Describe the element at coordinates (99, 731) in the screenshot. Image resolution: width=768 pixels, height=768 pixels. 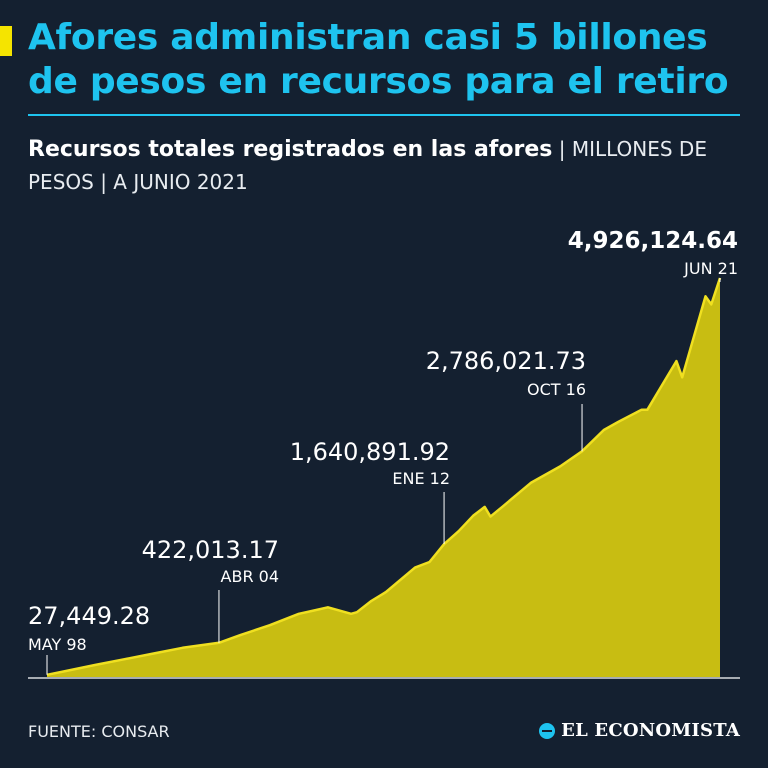
I see `source-note: FUENTE: CONSAR` at that location.